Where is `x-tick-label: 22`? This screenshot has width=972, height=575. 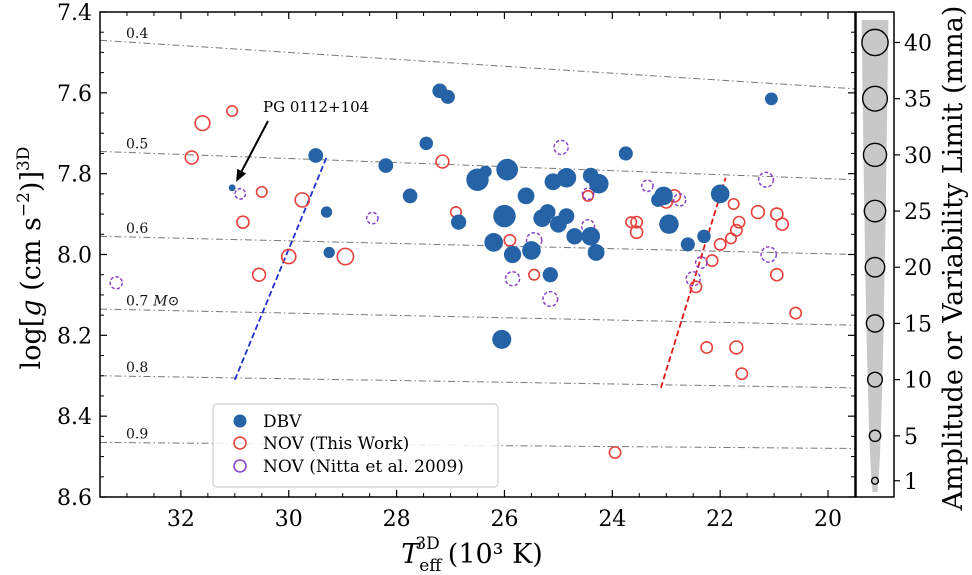 x-tick-label: 22 is located at coordinates (720, 519).